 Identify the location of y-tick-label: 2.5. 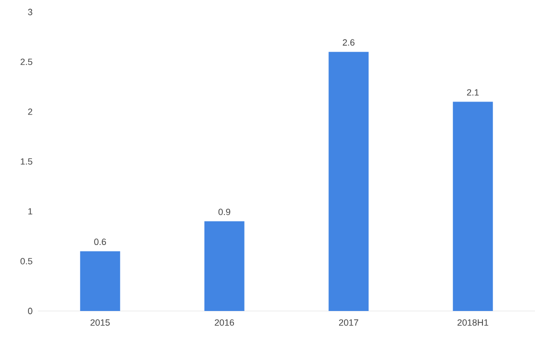
(26, 62).